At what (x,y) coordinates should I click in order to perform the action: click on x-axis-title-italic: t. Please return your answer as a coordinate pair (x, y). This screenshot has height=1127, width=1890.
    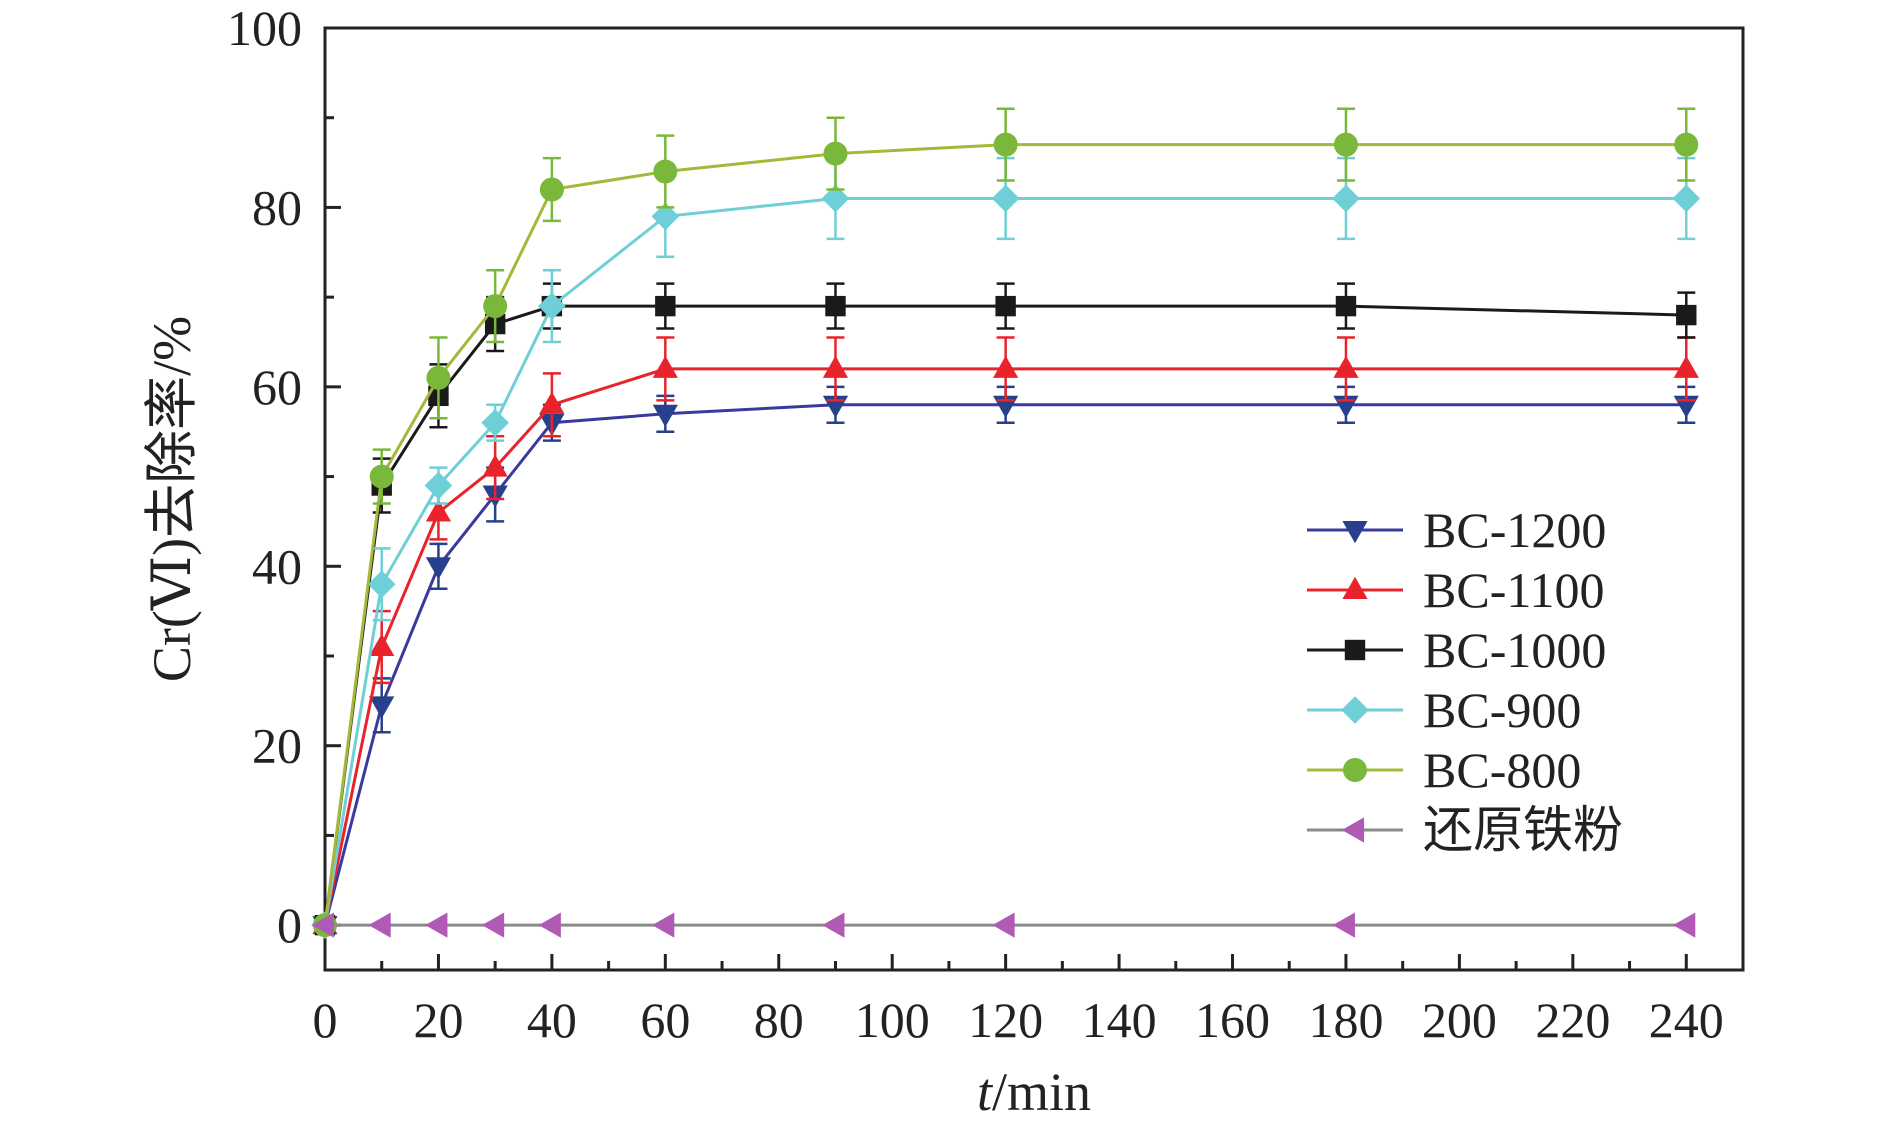
    Looking at the image, I should click on (985, 1092).